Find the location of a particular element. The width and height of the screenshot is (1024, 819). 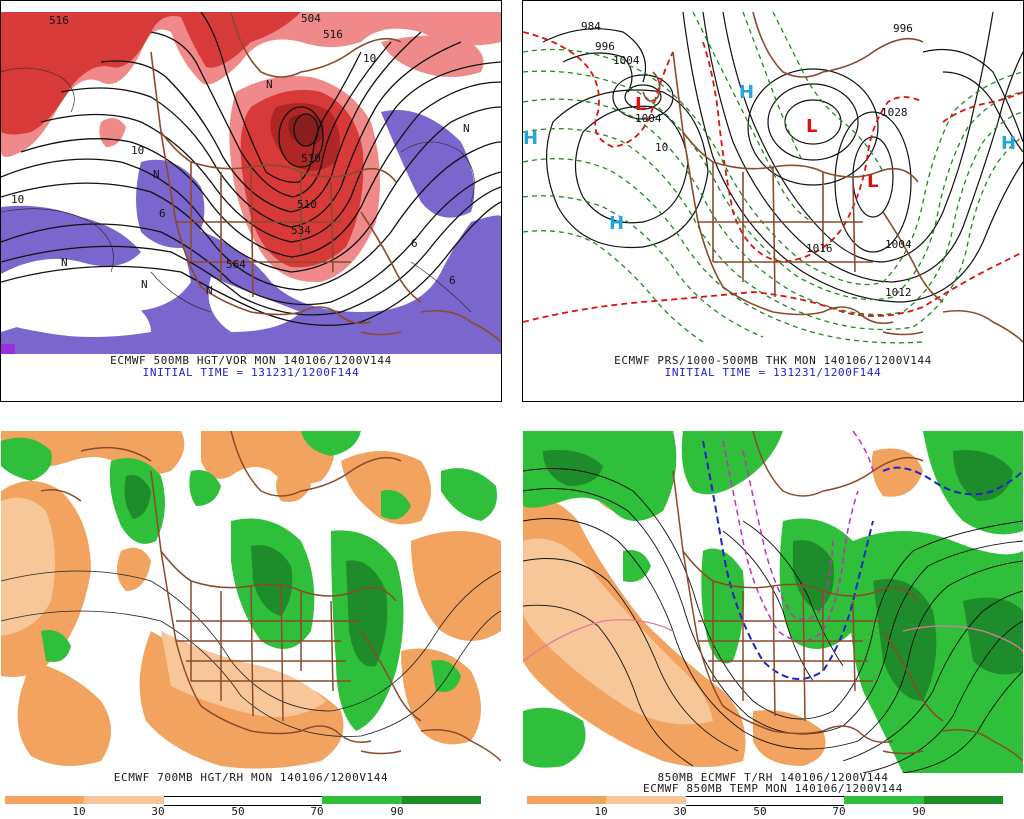

very-moist-areas is located at coordinates (256, 571).